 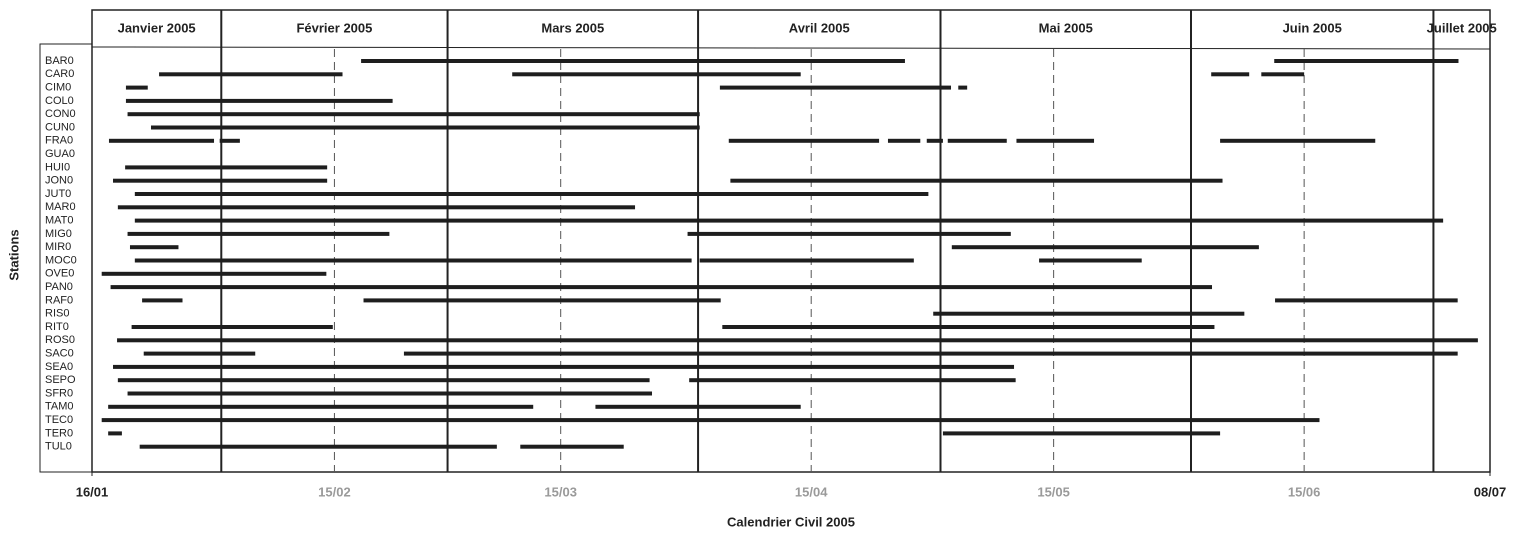 What do you see at coordinates (1312, 27) in the screenshot?
I see `month-label: Juin 2005` at bounding box center [1312, 27].